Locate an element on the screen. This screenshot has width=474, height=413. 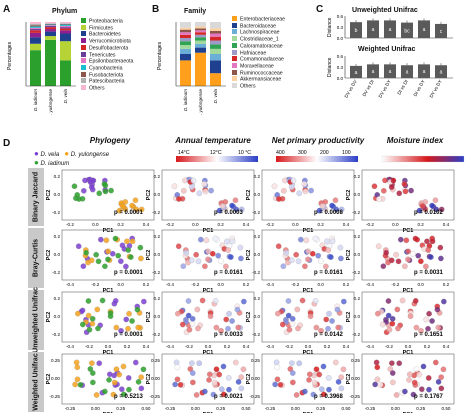
npp-label-300: 300 is located at coordinates (302, 153).